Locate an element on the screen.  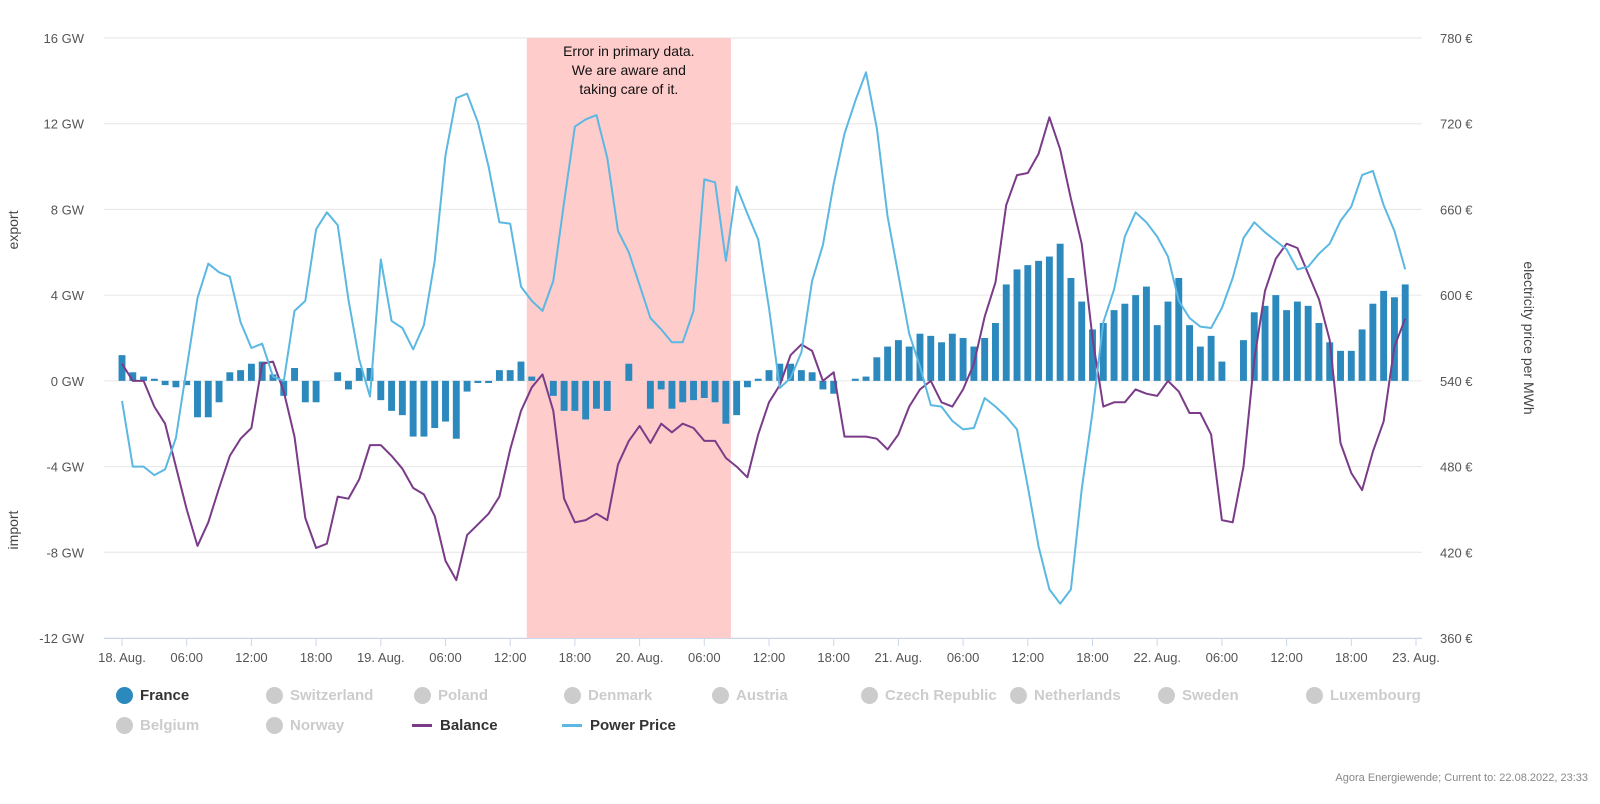
legend-item-czech-republic: Czech Republic is located at coordinates (929, 695).